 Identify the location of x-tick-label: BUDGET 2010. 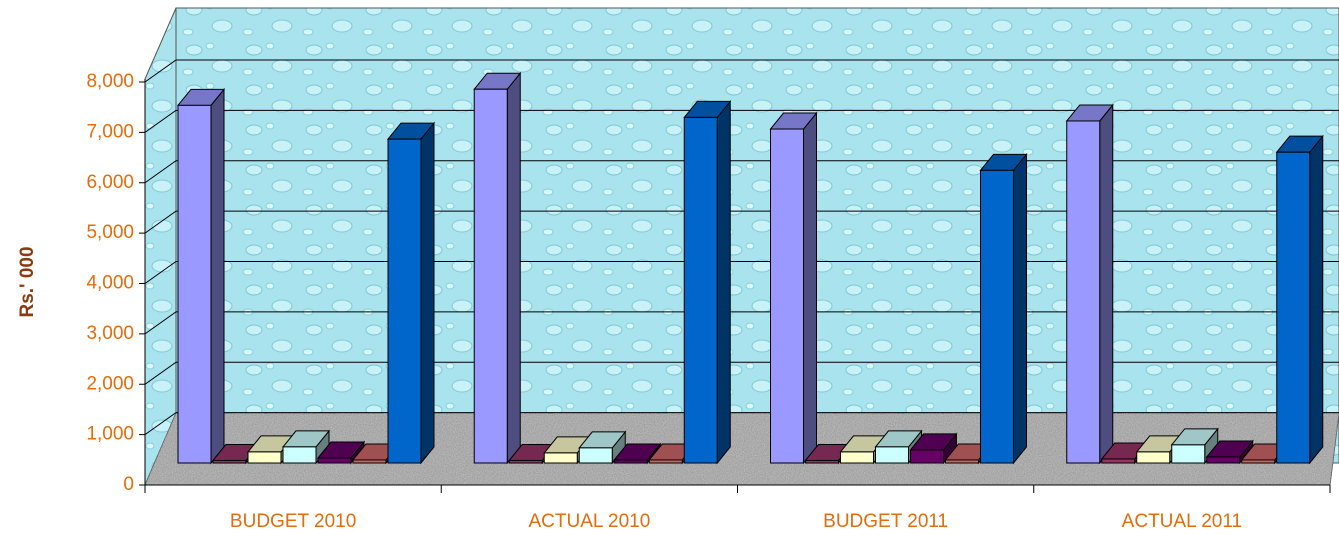
(293, 521).